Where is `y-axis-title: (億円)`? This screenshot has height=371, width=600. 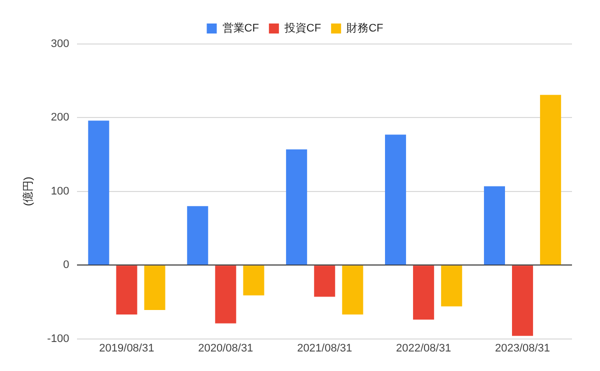
y-axis-title: (億円) is located at coordinates (28, 191).